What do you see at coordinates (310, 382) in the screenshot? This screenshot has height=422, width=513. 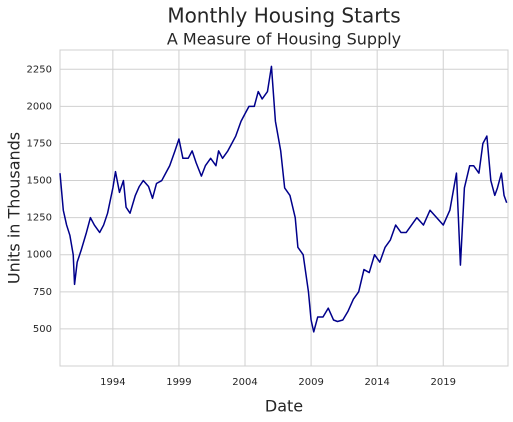 I see `x-tick-label: 2009` at bounding box center [310, 382].